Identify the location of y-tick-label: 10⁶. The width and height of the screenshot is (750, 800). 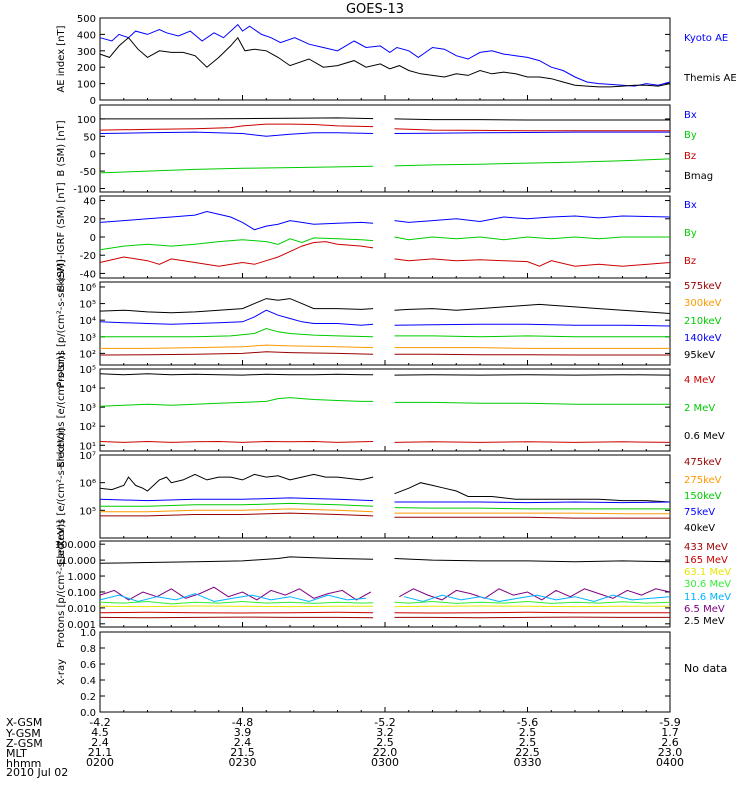
(87, 484).